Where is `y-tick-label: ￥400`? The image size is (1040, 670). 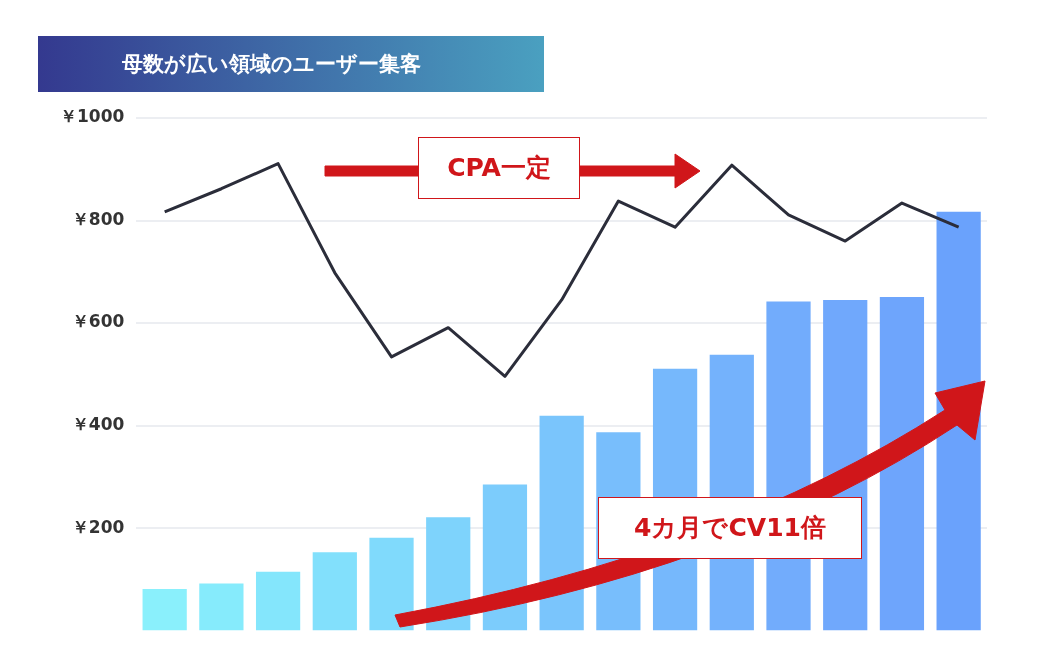 y-tick-label: ￥400 is located at coordinates (98, 423).